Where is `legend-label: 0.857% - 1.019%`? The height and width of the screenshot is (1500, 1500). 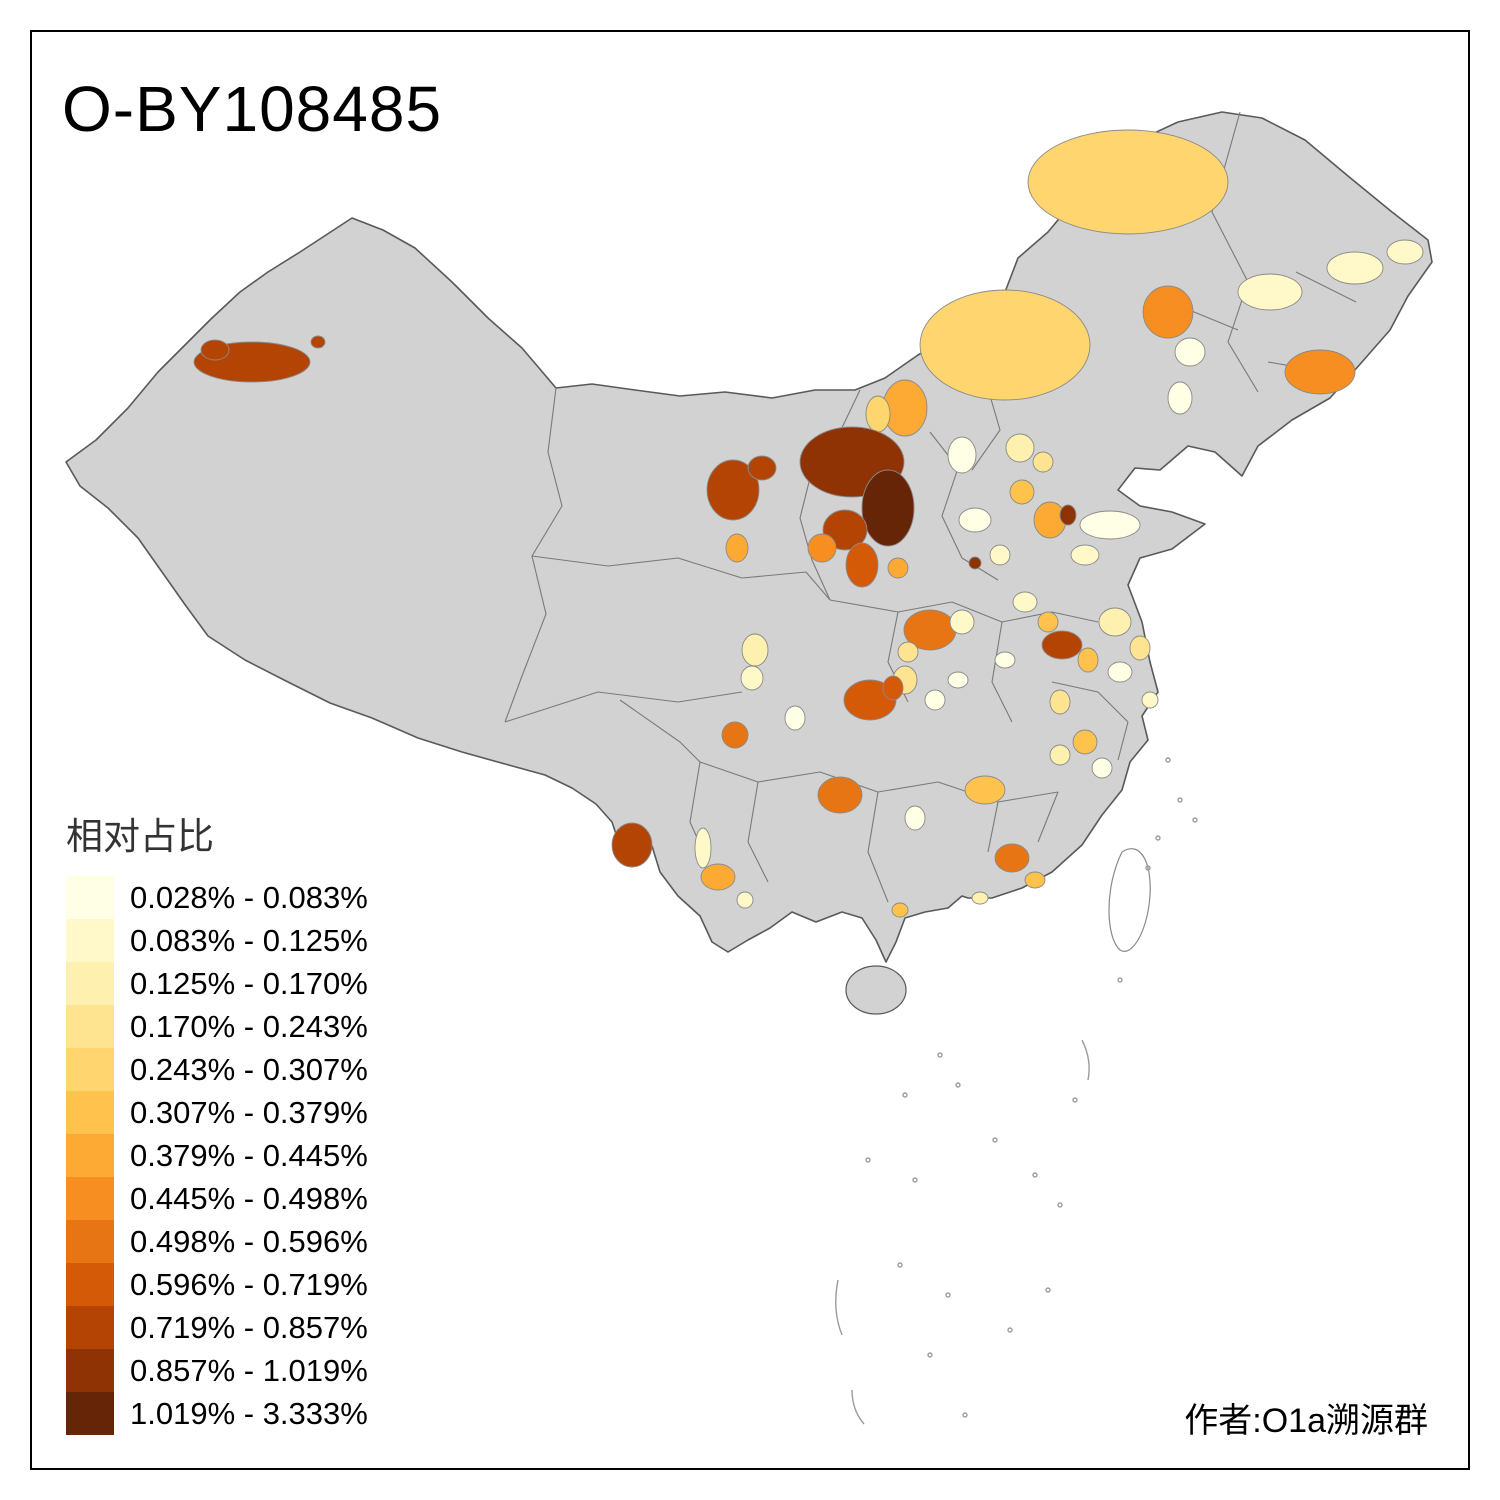 legend-label: 0.857% - 1.019% is located at coordinates (249, 1370).